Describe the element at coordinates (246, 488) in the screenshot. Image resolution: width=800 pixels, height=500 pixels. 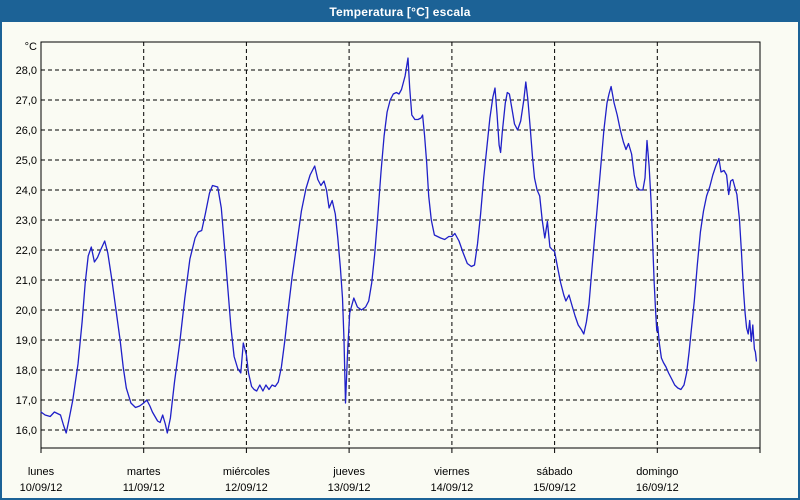
I see `x-date-label: 12/09/12` at that location.